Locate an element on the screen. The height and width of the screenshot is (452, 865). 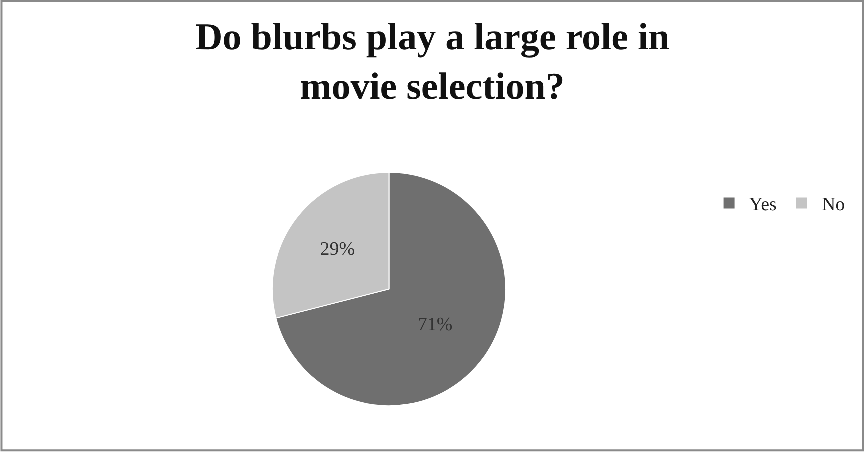
data-label: 29% is located at coordinates (338, 249).